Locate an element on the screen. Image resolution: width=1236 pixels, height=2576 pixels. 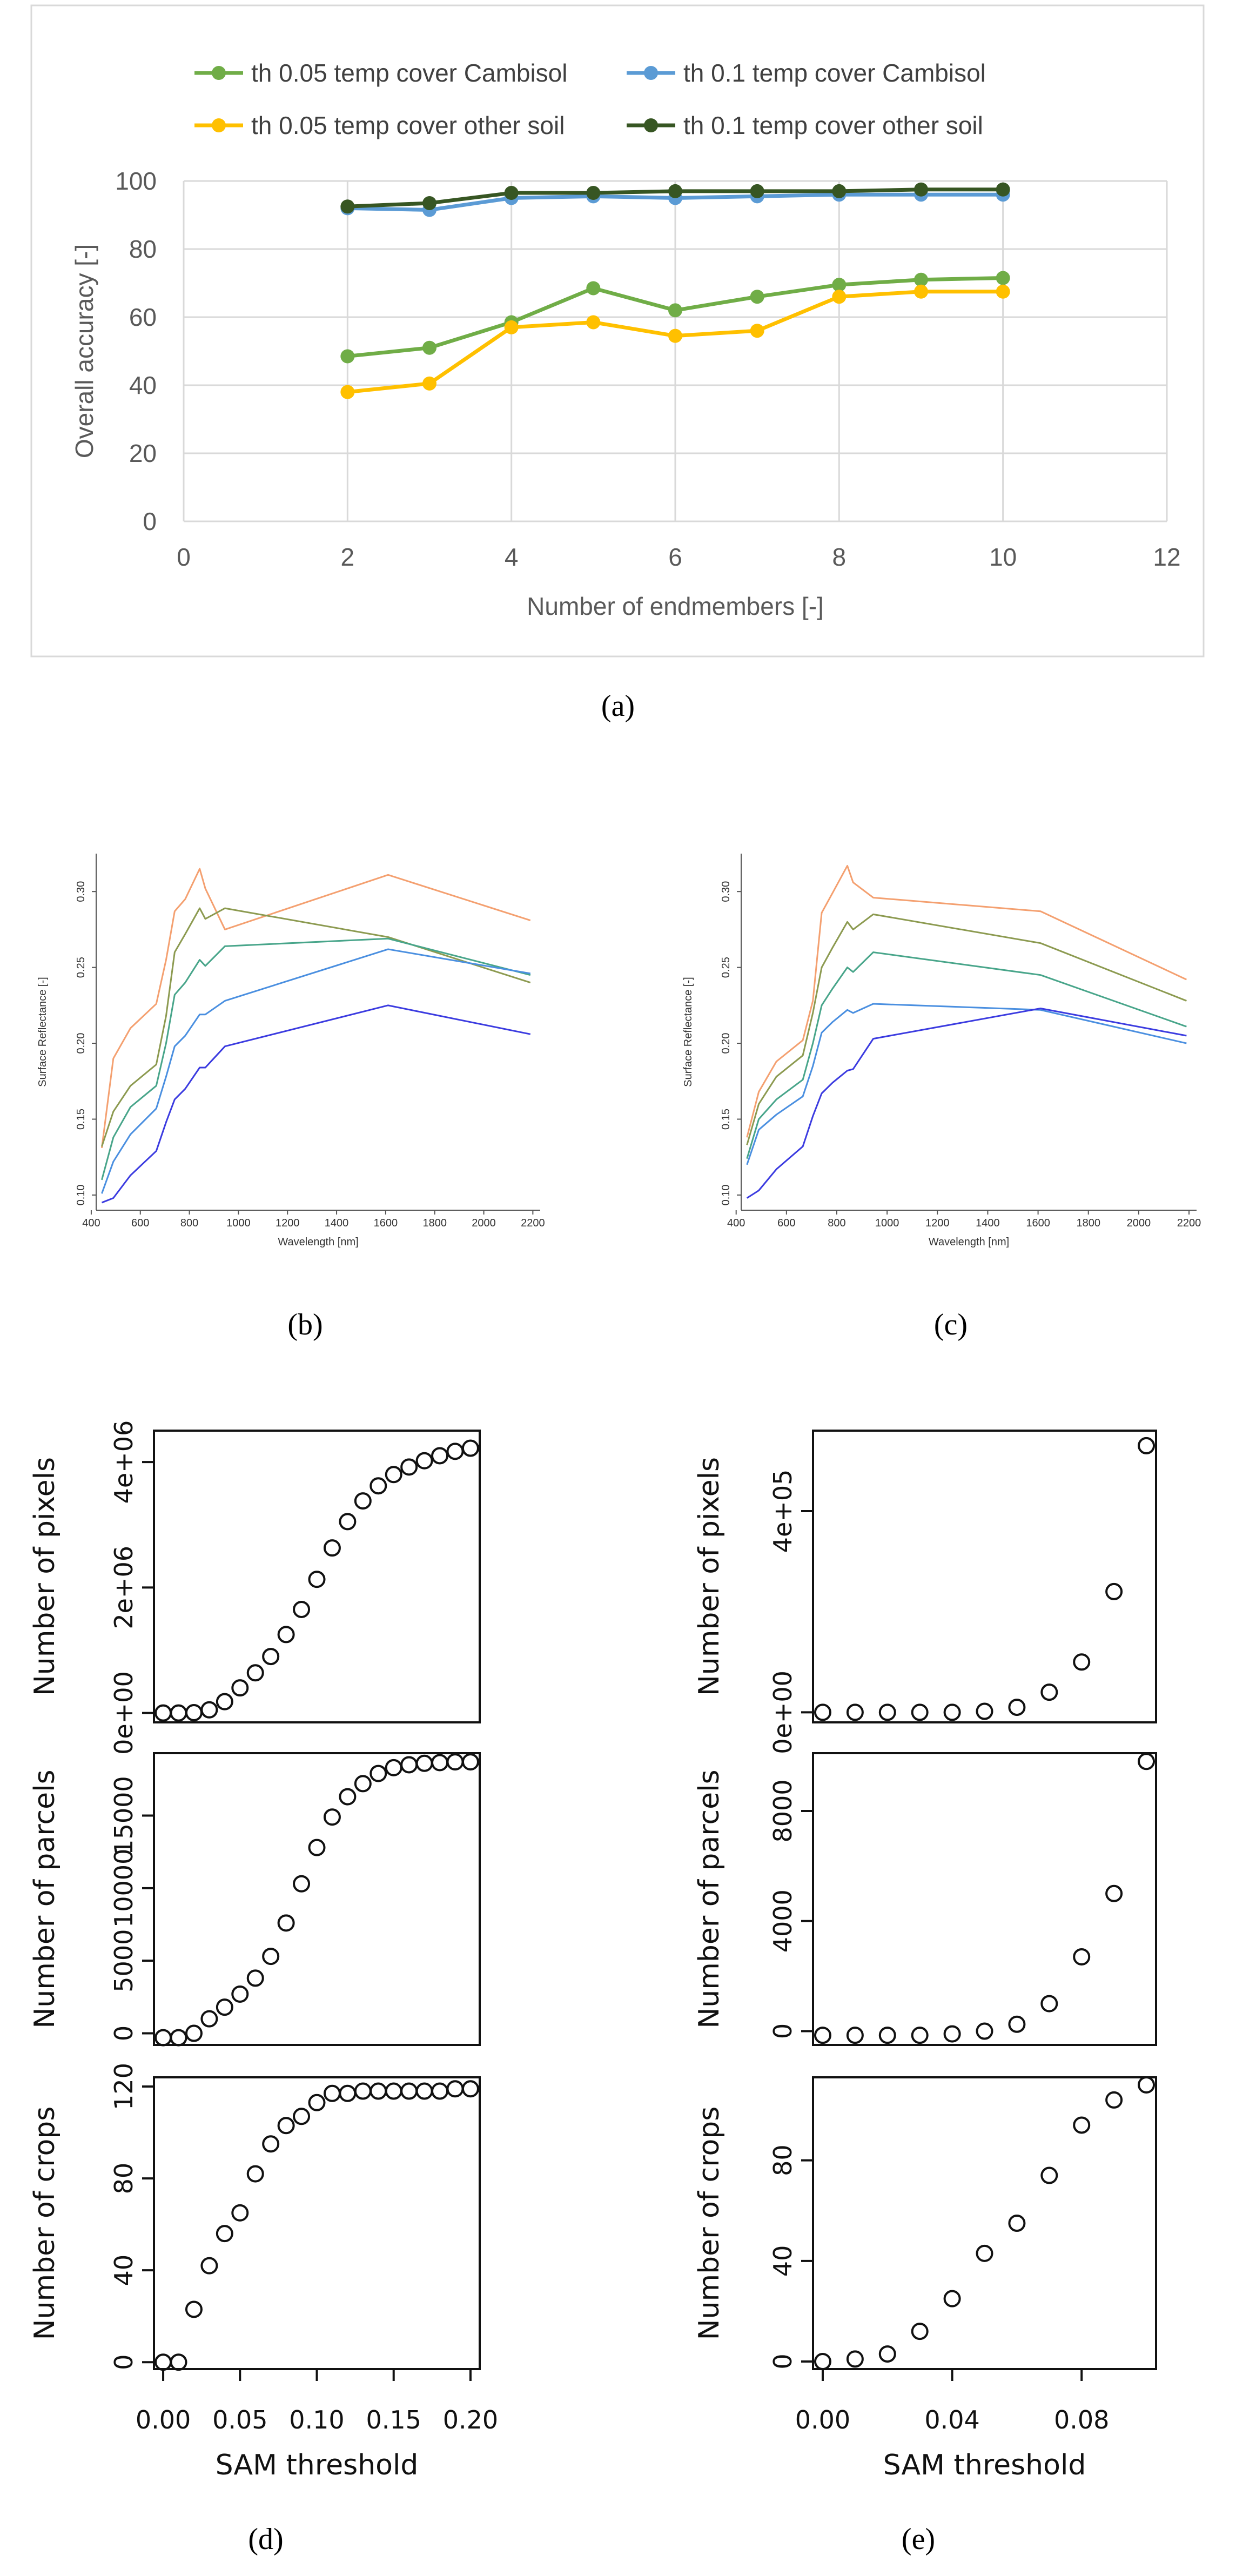
chart-d-xlabel: SAM threshold is located at coordinates (317, 2465).